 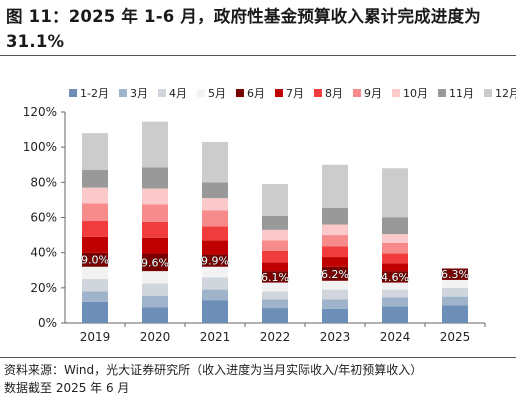 What do you see at coordinates (455, 337) in the screenshot?
I see `x-tick-label-2025: 2025` at bounding box center [455, 337].